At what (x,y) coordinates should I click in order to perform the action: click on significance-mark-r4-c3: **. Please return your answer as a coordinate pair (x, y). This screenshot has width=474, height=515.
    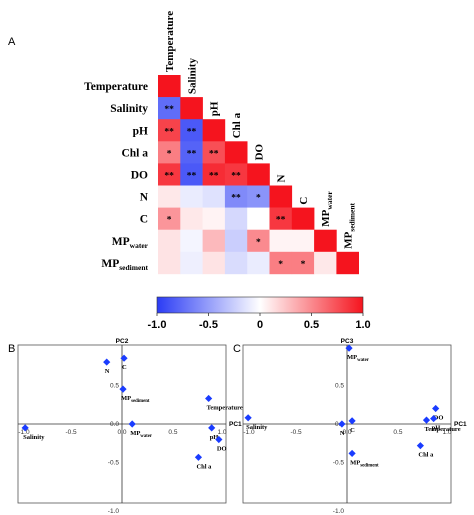
    Looking at the image, I should click on (236, 176).